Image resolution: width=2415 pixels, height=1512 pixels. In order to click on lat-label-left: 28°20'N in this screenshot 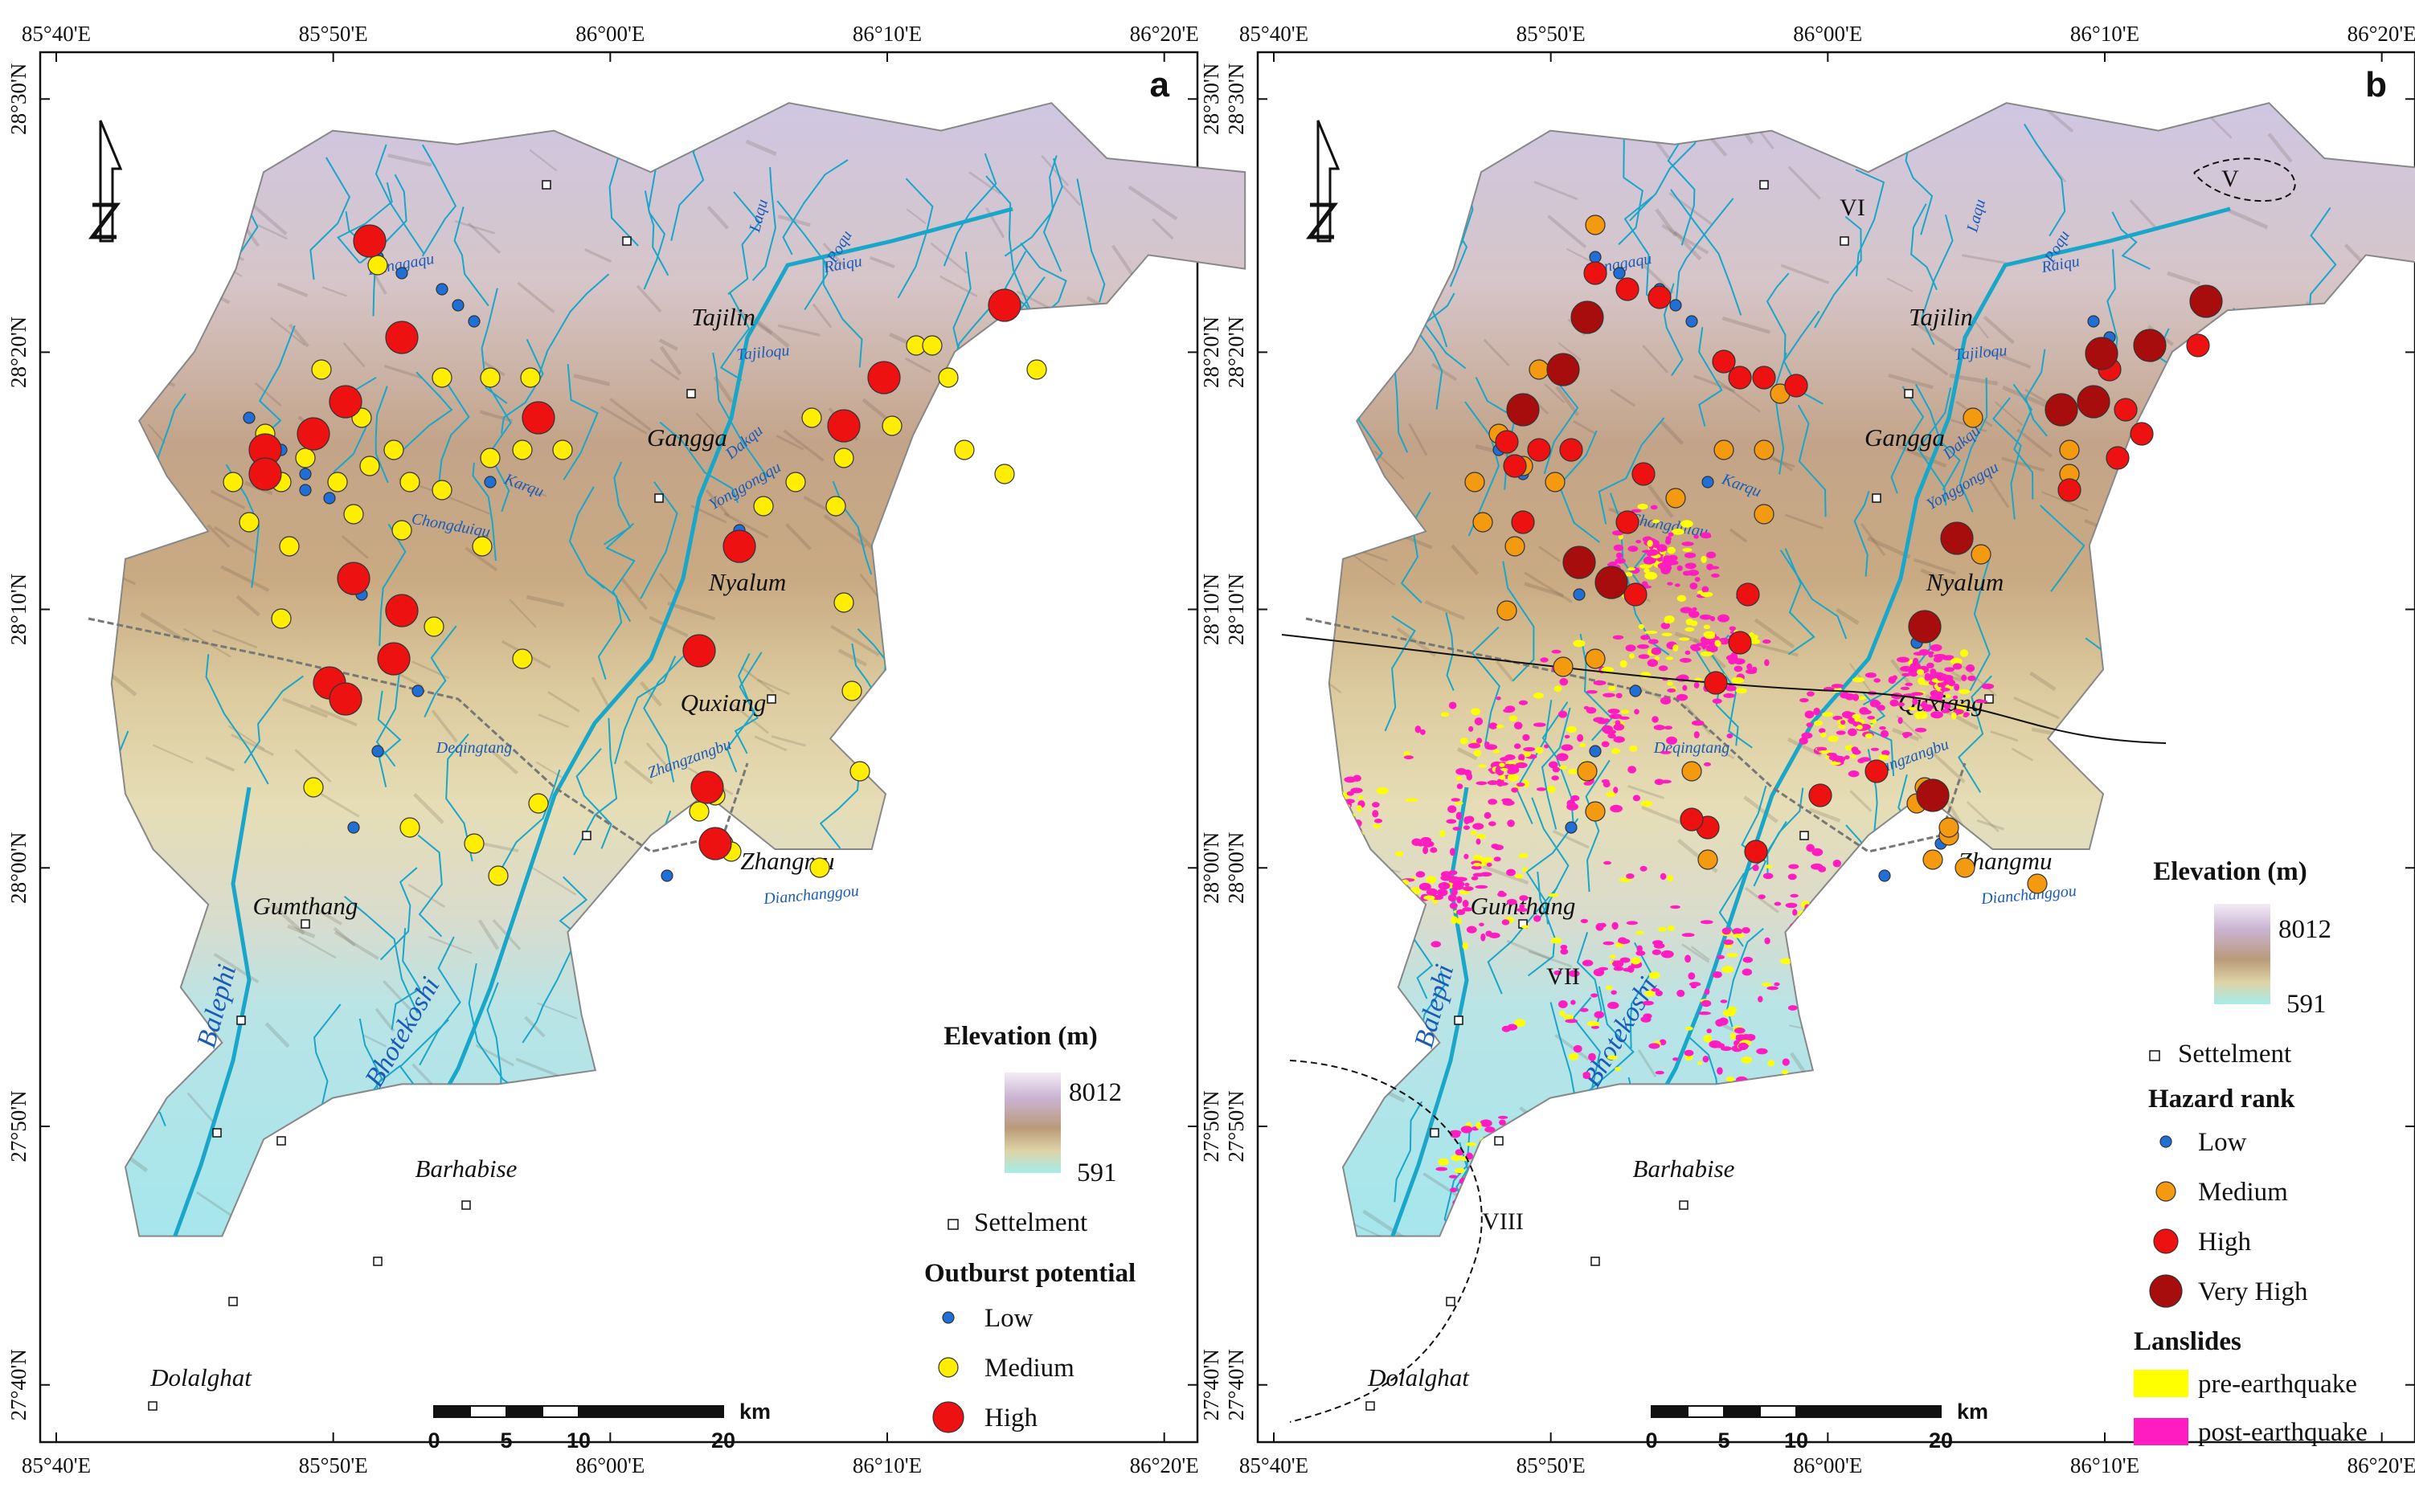, I will do `click(18, 352)`.